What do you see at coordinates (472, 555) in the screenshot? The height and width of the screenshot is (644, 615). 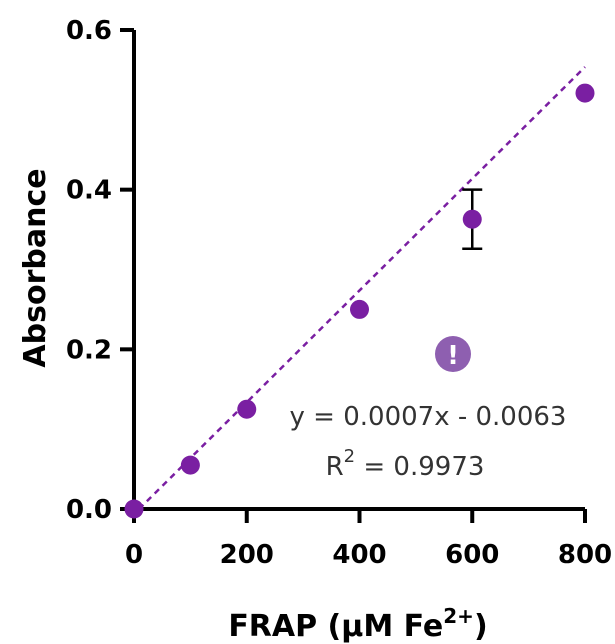 I see `x-tick-label: 600` at bounding box center [472, 555].